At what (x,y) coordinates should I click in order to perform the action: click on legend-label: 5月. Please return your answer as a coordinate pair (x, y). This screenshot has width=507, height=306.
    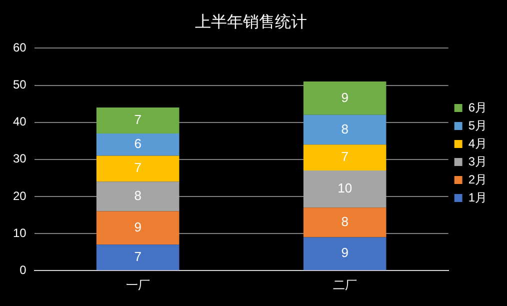
    Looking at the image, I should click on (478, 125).